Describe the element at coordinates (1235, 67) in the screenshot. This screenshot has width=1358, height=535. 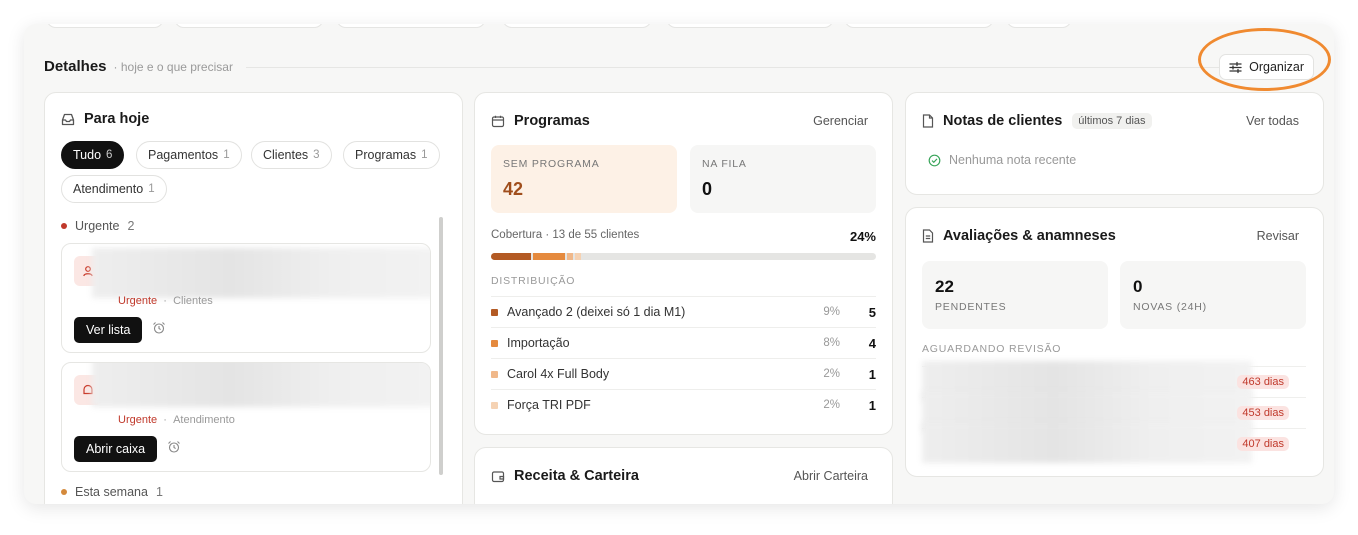
I see `sliders-icon` at that location.